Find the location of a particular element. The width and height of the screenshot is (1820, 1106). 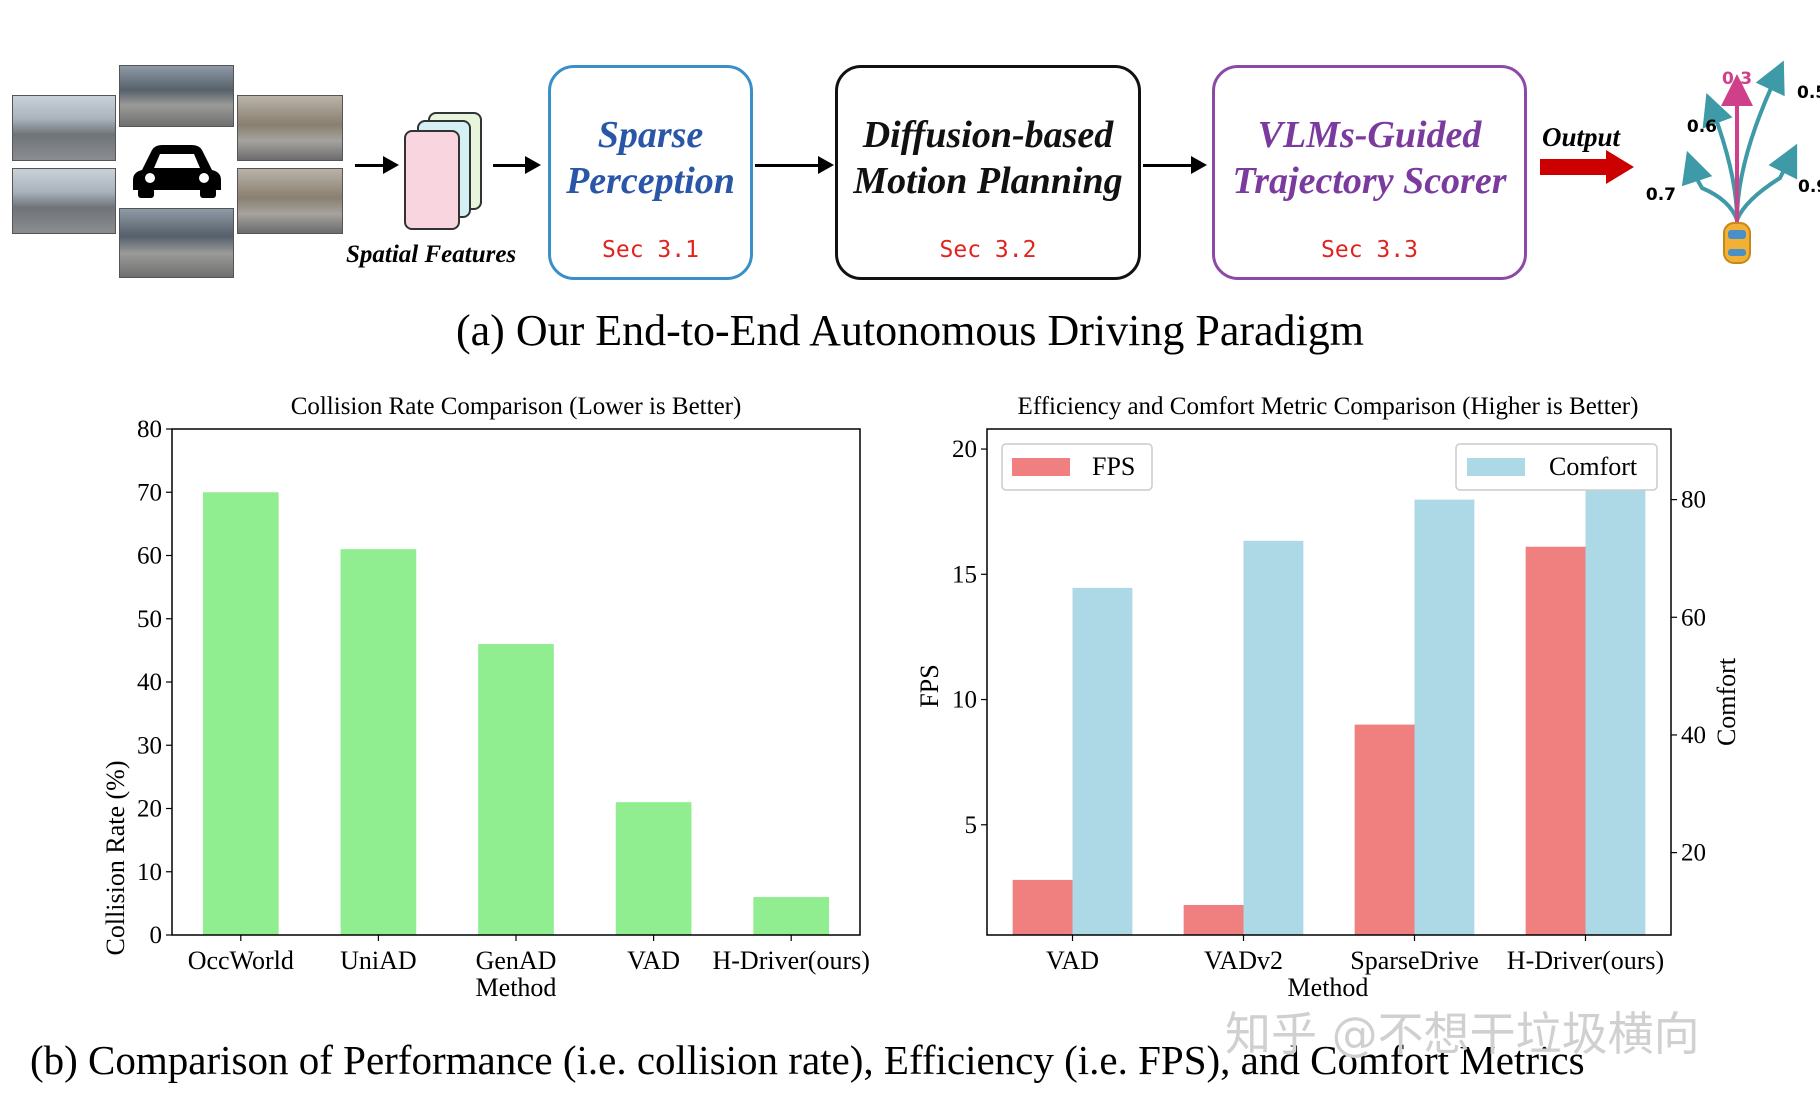

sparse-perception-block: Sparse Perception Sec 3.1 is located at coordinates (650, 172).